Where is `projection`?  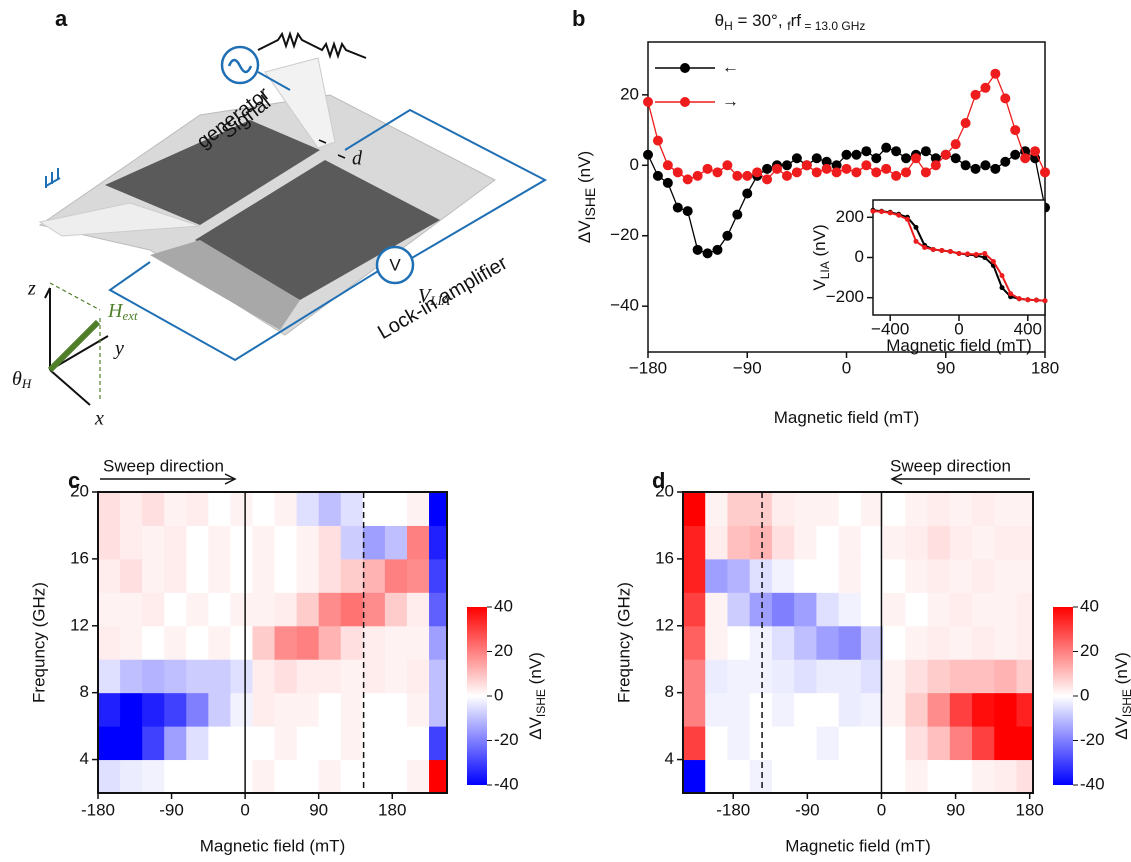
projection is located at coordinates (75, 341).